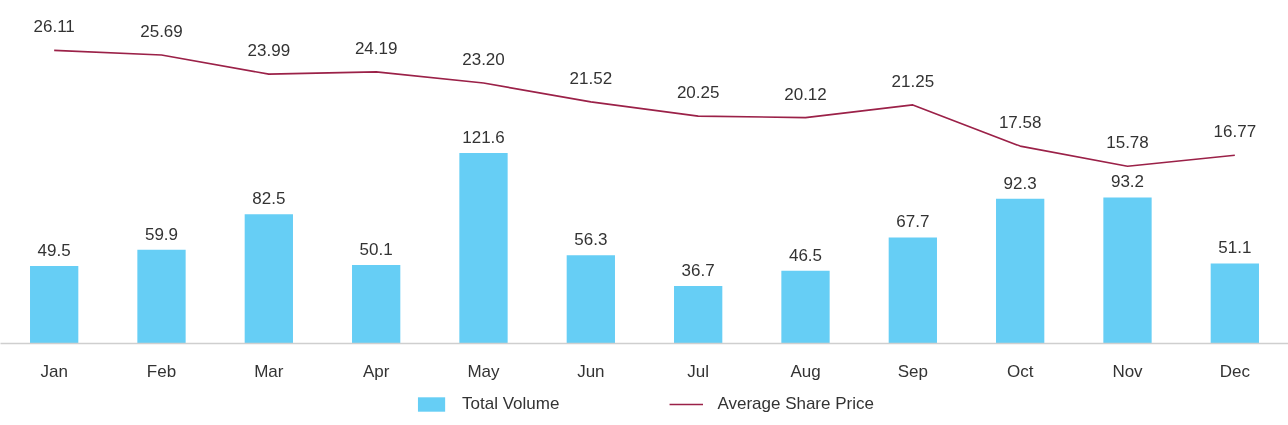 The height and width of the screenshot is (425, 1288). I want to click on data-label: 20.25, so click(698, 93).